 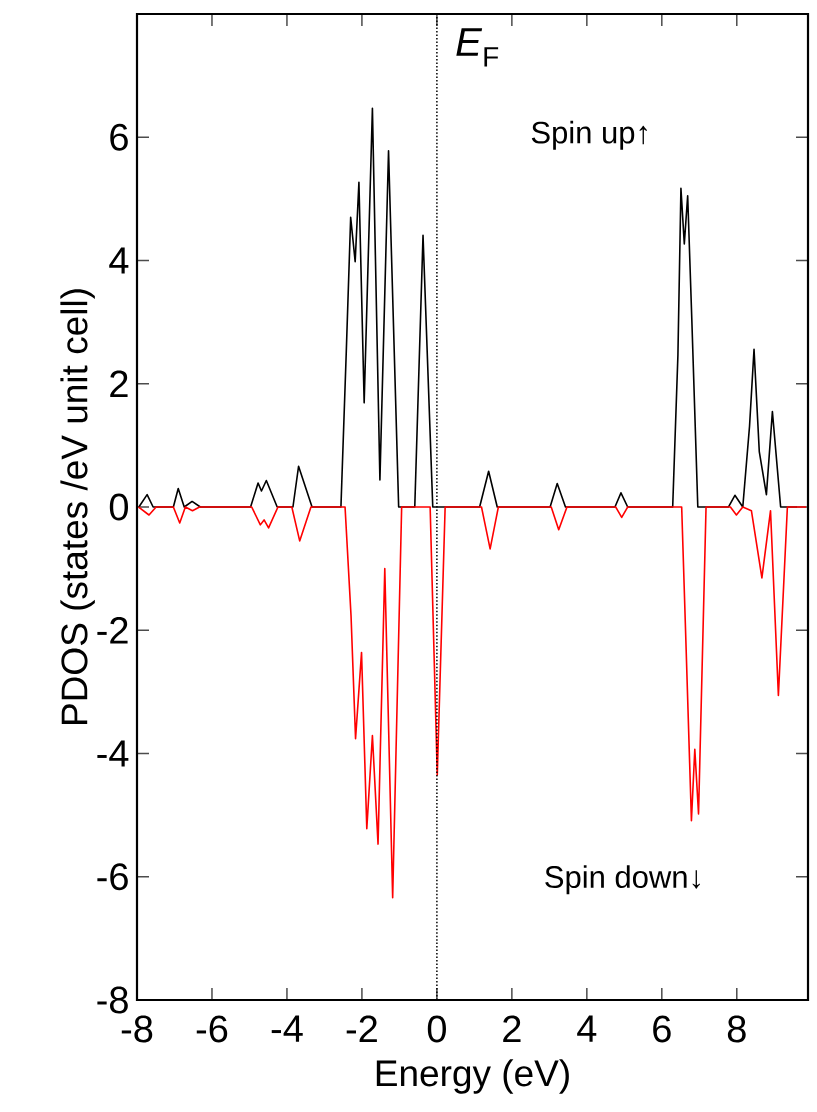 What do you see at coordinates (119, 137) in the screenshot?
I see `y-tick-label: 6` at bounding box center [119, 137].